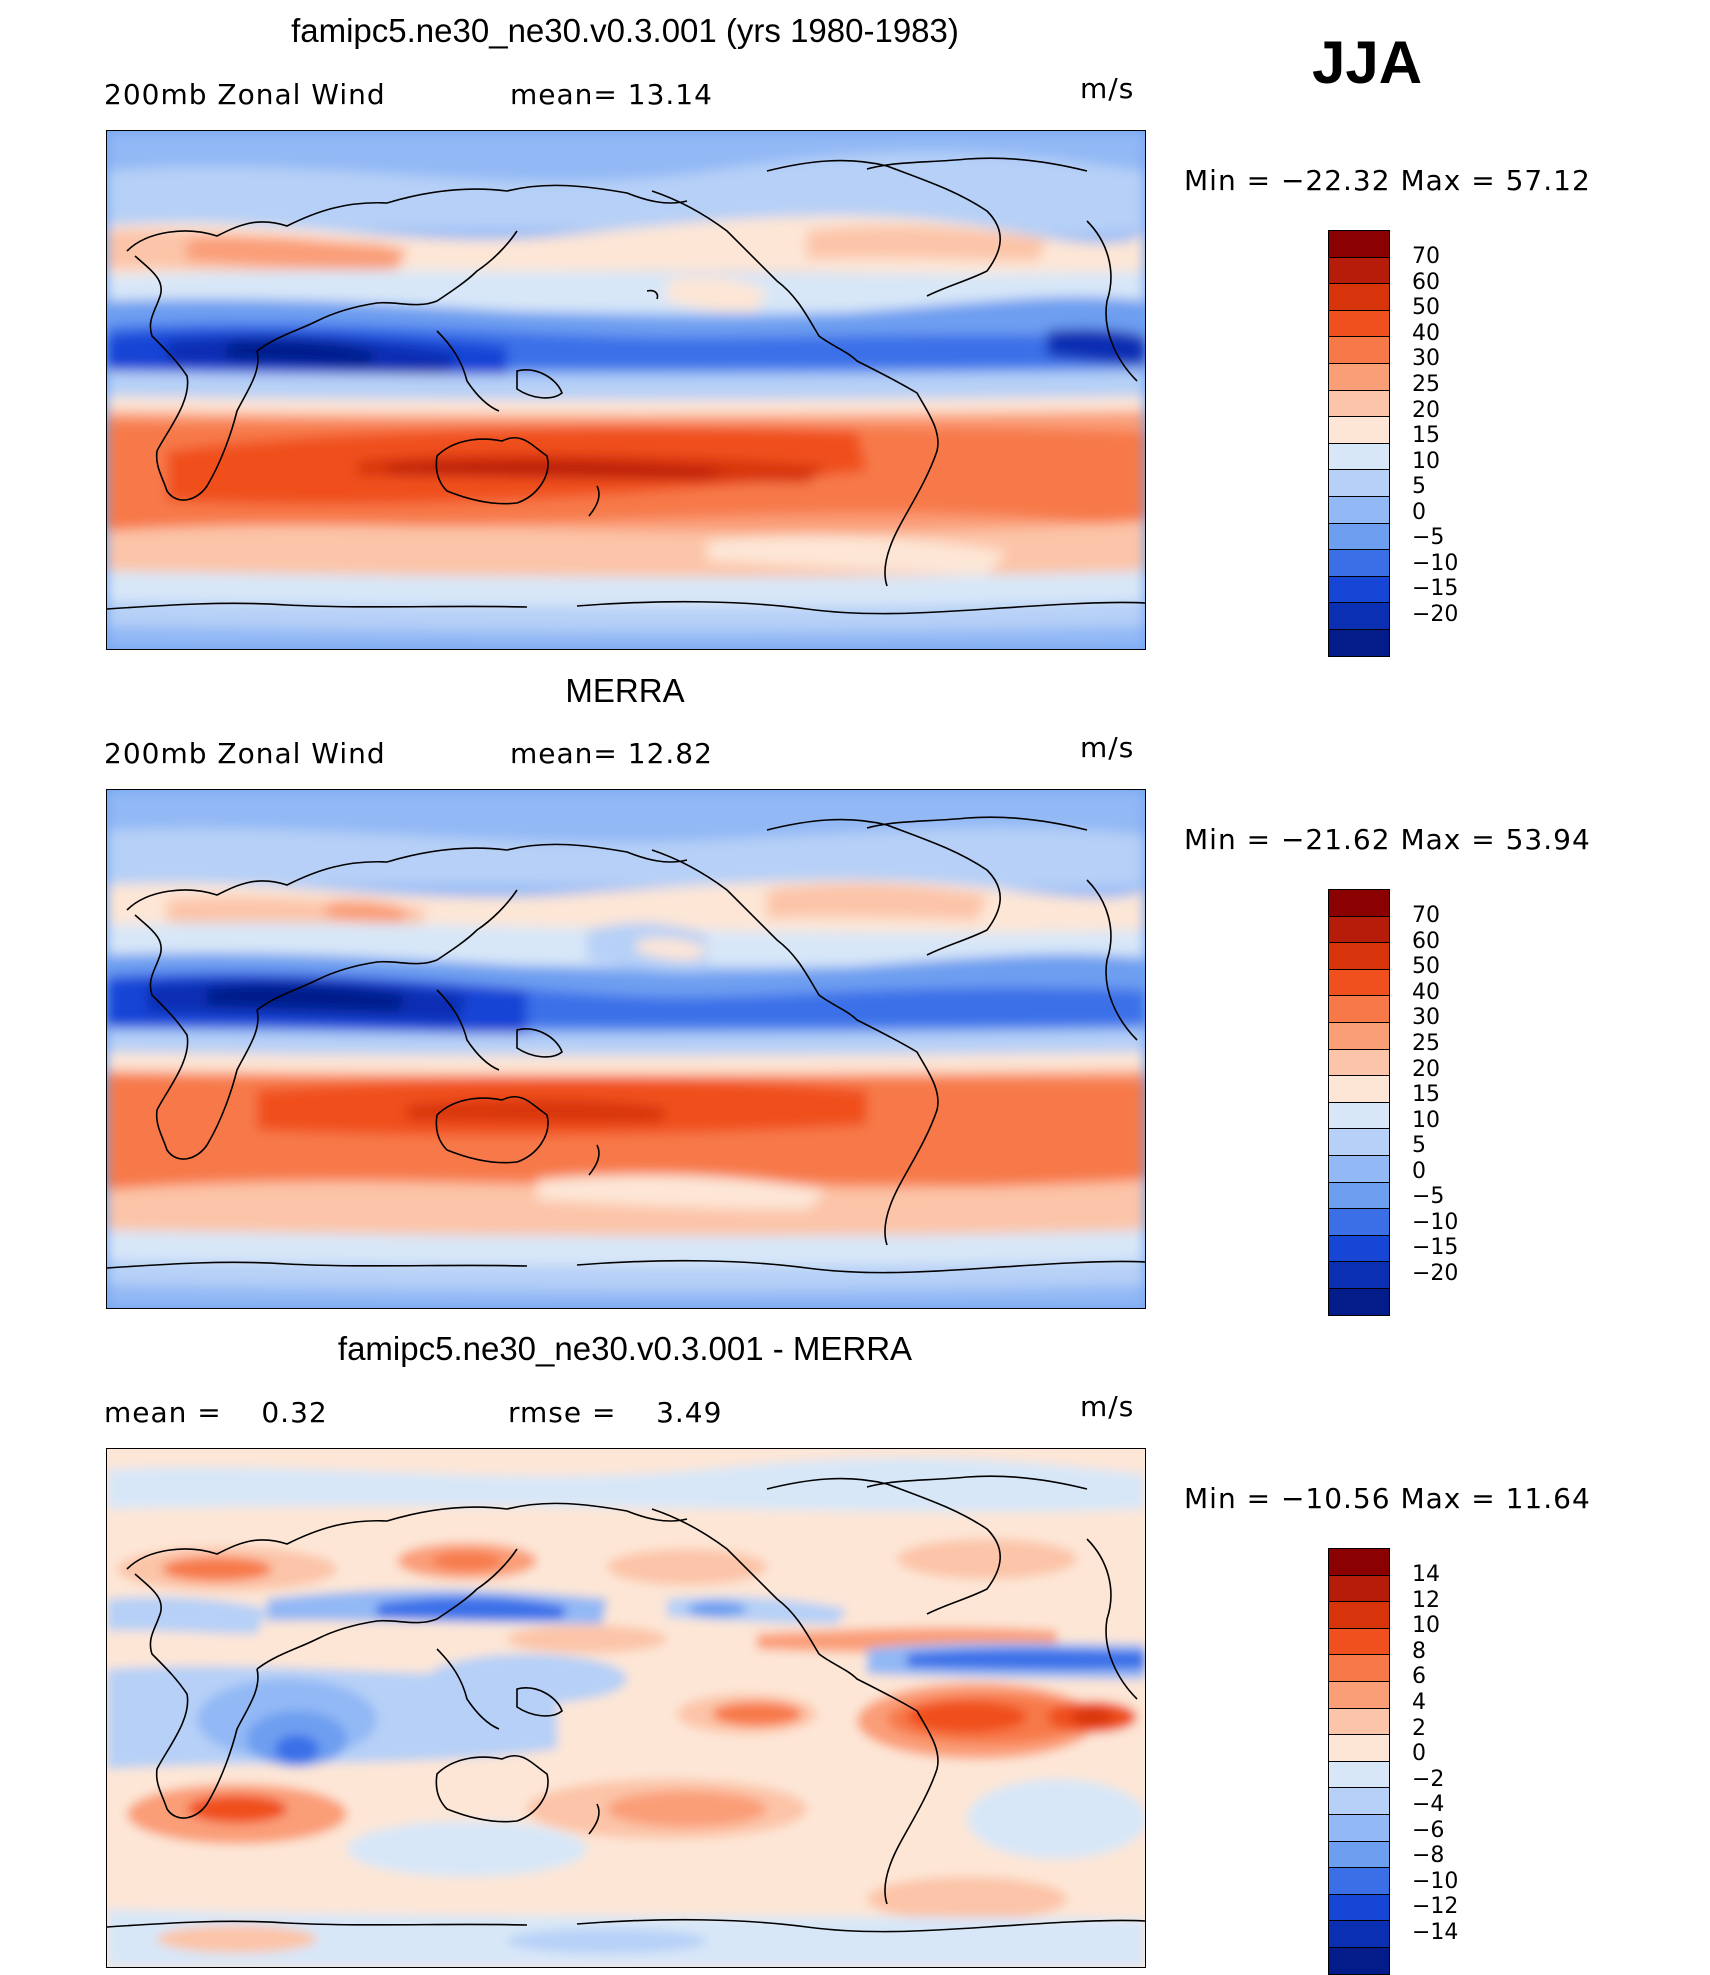  What do you see at coordinates (1419, 1651) in the screenshot?
I see `colorbar-tick-label: 8` at bounding box center [1419, 1651].